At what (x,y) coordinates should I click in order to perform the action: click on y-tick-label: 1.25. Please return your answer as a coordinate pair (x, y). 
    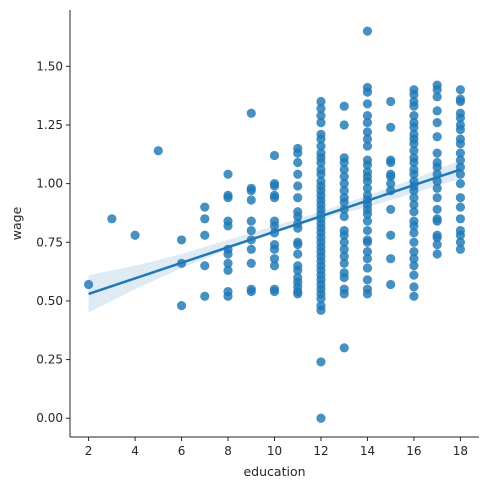
    Looking at the image, I should click on (49, 125).